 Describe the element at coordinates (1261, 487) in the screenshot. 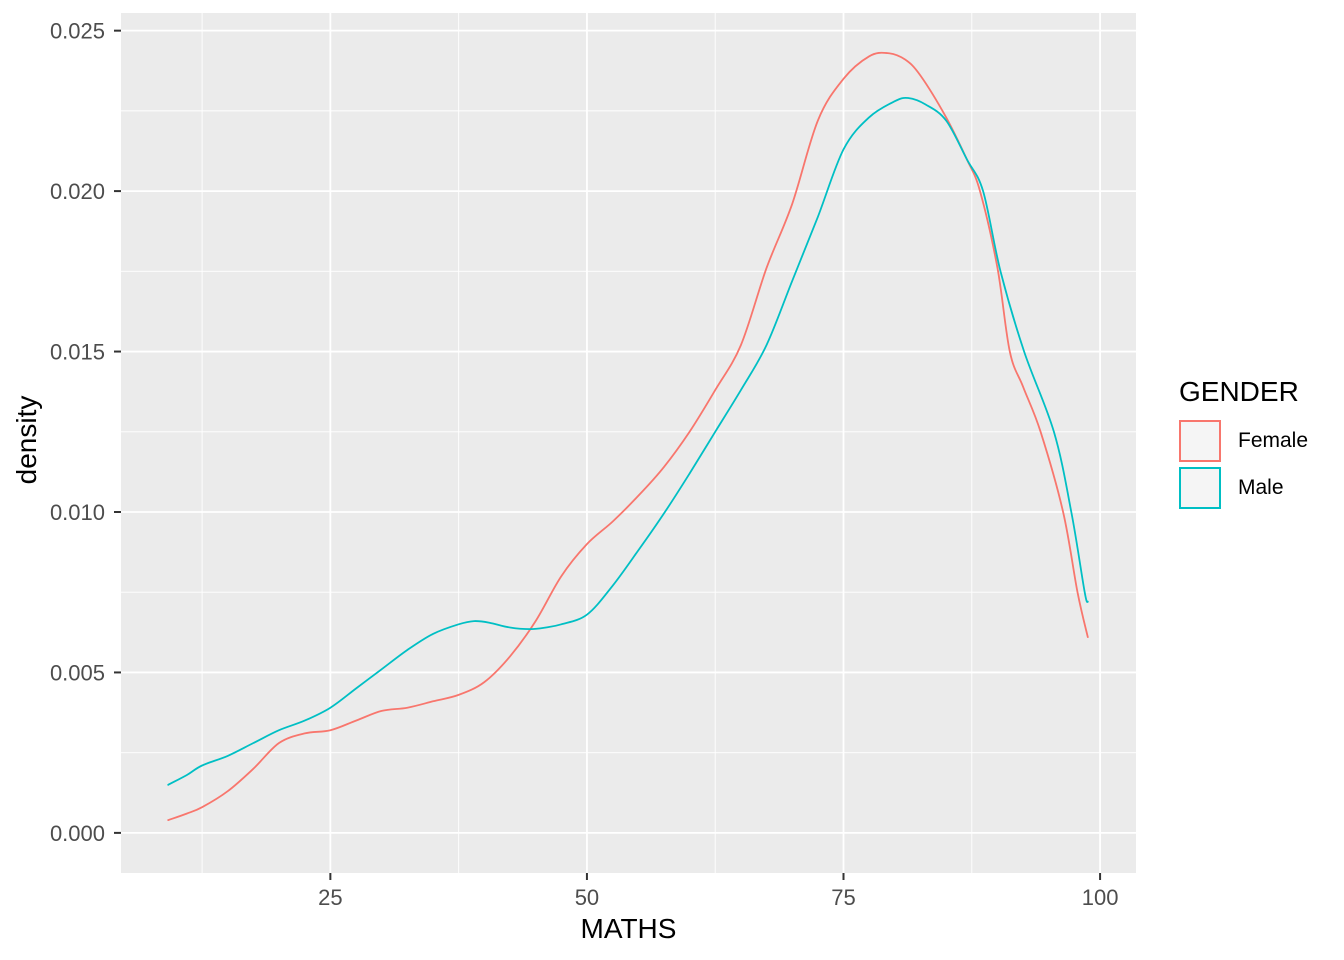

I see `legend-label-male: Male` at that location.